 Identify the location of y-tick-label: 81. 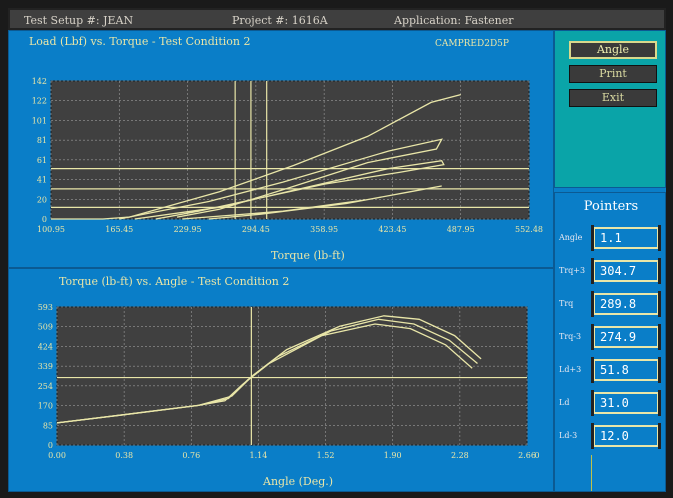
(42, 140).